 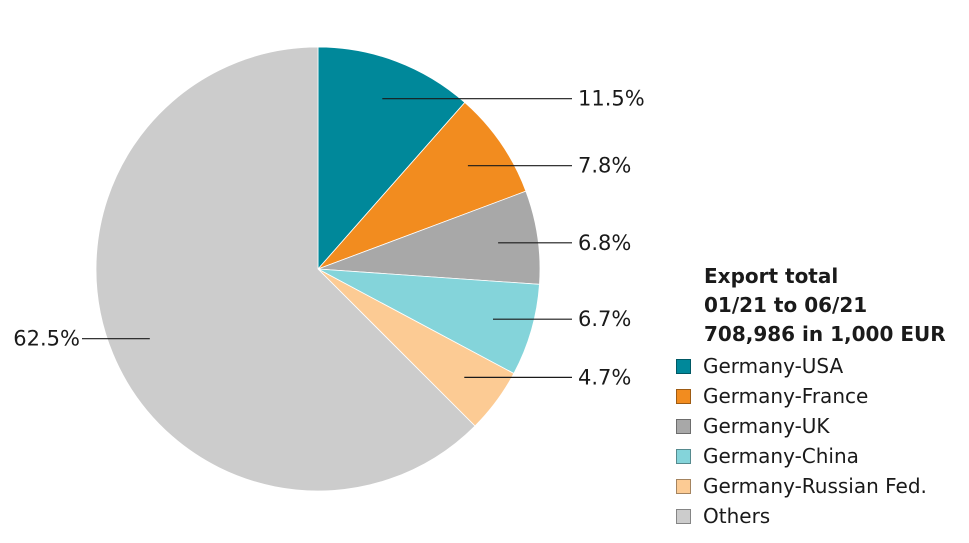 I want to click on legend-label: Others, so click(x=737, y=516).